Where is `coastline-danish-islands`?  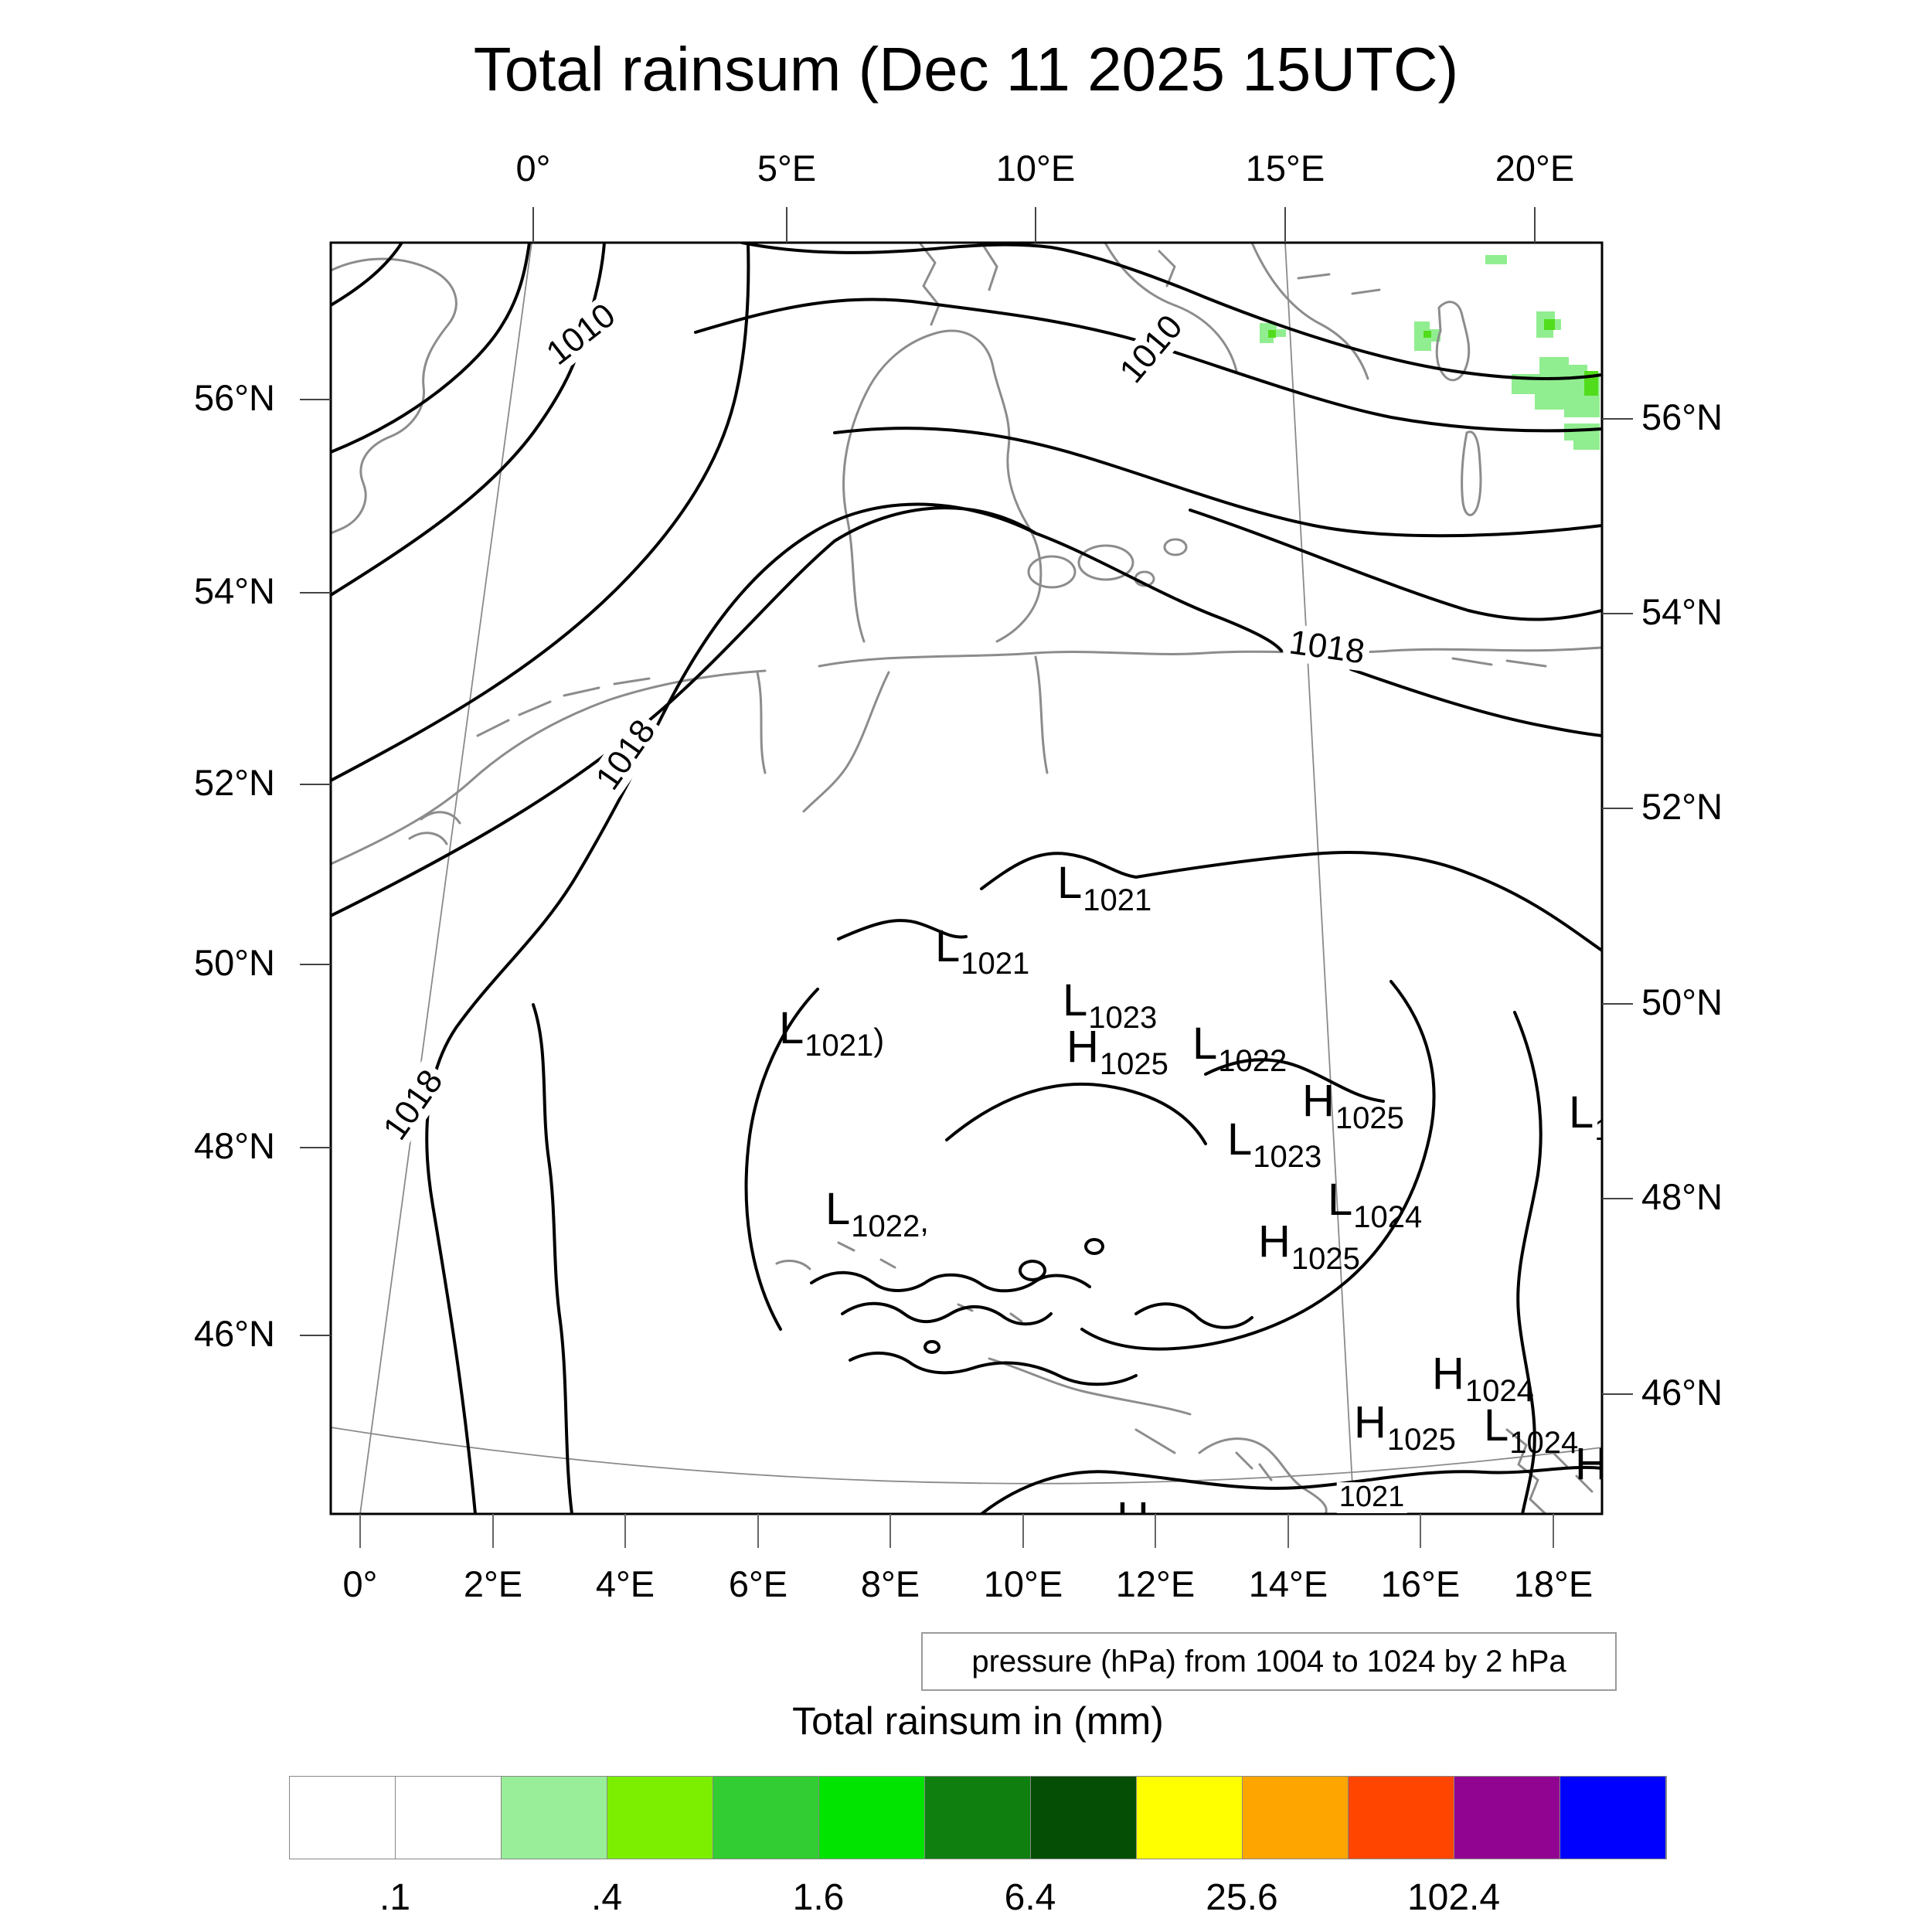
coastline-danish-islands is located at coordinates (1107, 564).